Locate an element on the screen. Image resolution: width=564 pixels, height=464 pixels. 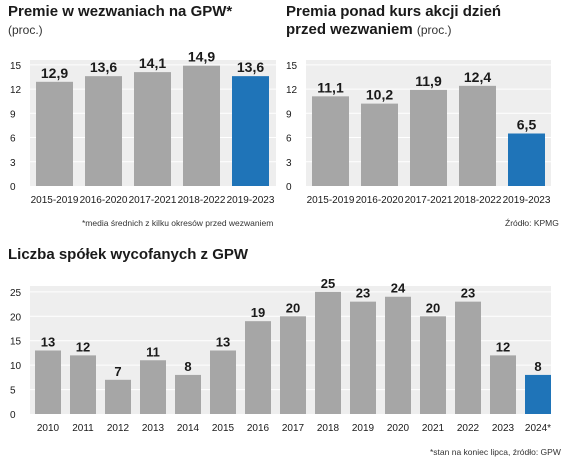
chart3-data-label: 25 is located at coordinates (328, 283).